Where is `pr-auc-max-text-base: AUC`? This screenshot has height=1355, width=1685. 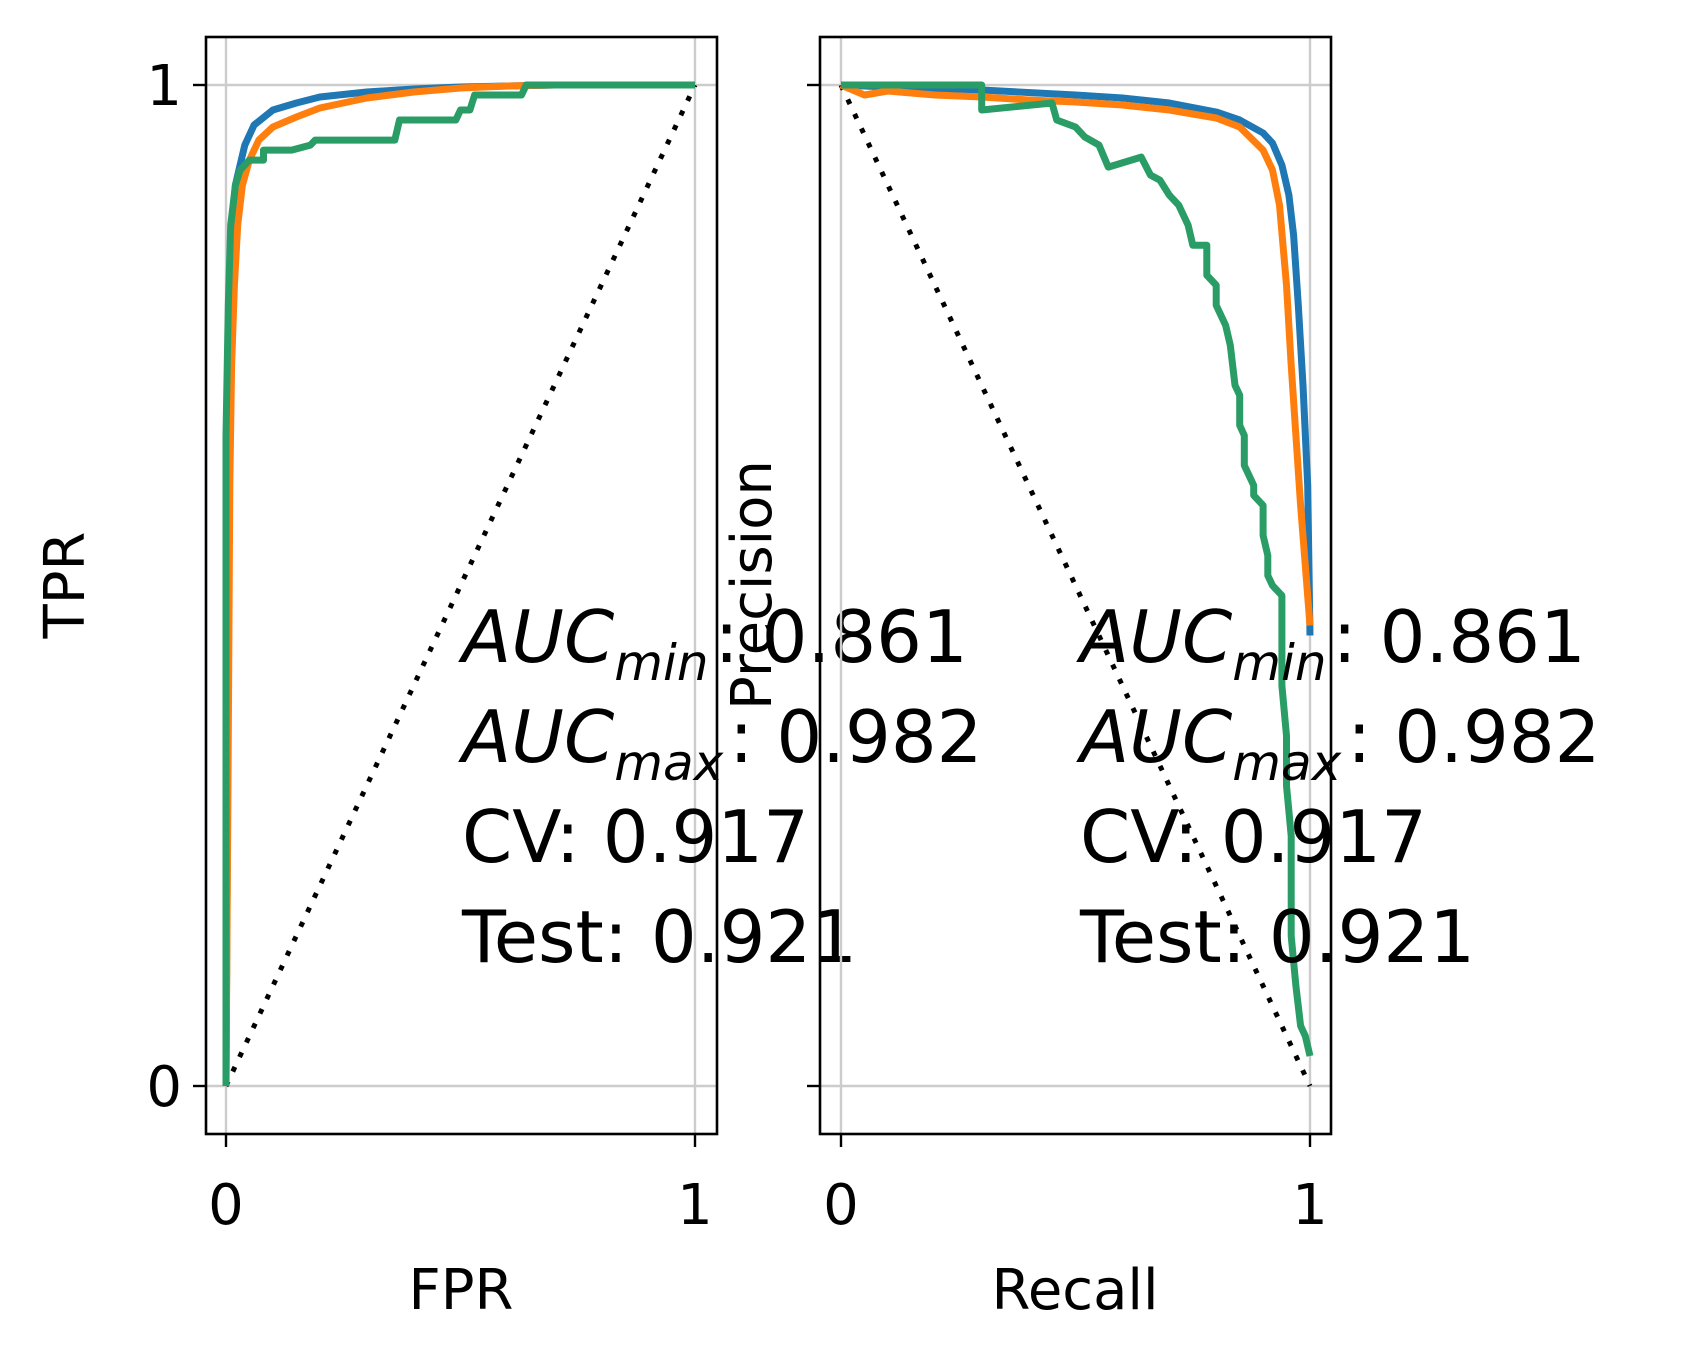 pr-auc-max-text-base: AUC is located at coordinates (1154, 737).